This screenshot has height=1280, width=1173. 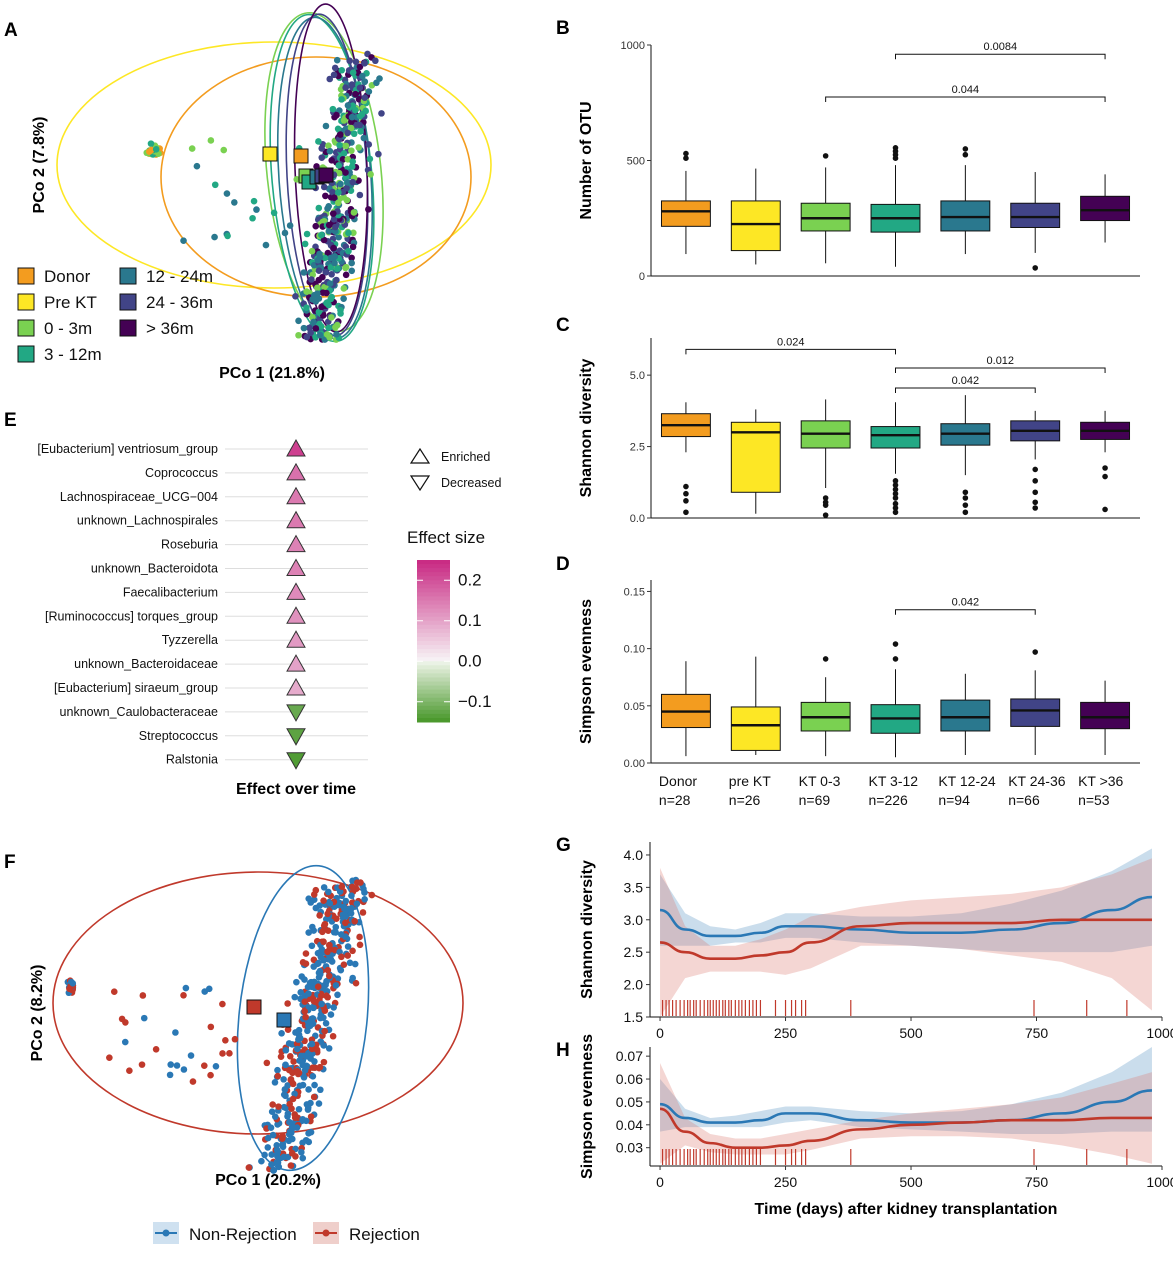 What do you see at coordinates (190, 640) in the screenshot?
I see `taxon-label-8: Tyzzerella` at bounding box center [190, 640].